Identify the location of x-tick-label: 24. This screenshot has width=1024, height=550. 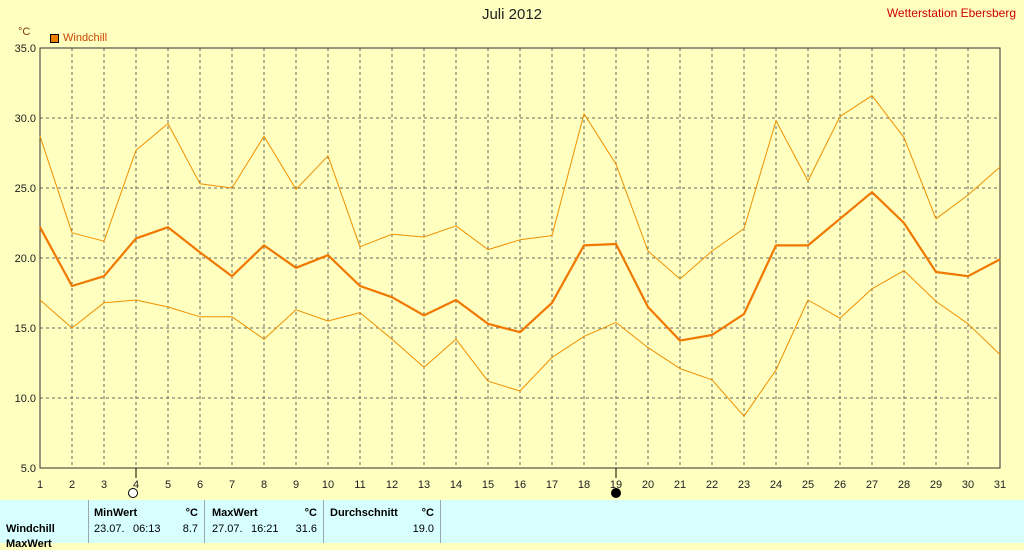
(776, 485).